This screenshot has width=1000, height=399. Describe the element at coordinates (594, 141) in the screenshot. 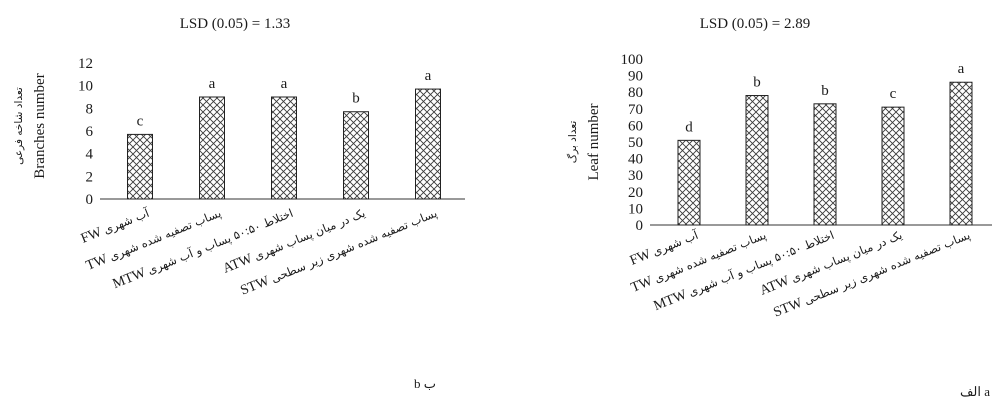

I see `y-axis-label: Leaf number` at that location.